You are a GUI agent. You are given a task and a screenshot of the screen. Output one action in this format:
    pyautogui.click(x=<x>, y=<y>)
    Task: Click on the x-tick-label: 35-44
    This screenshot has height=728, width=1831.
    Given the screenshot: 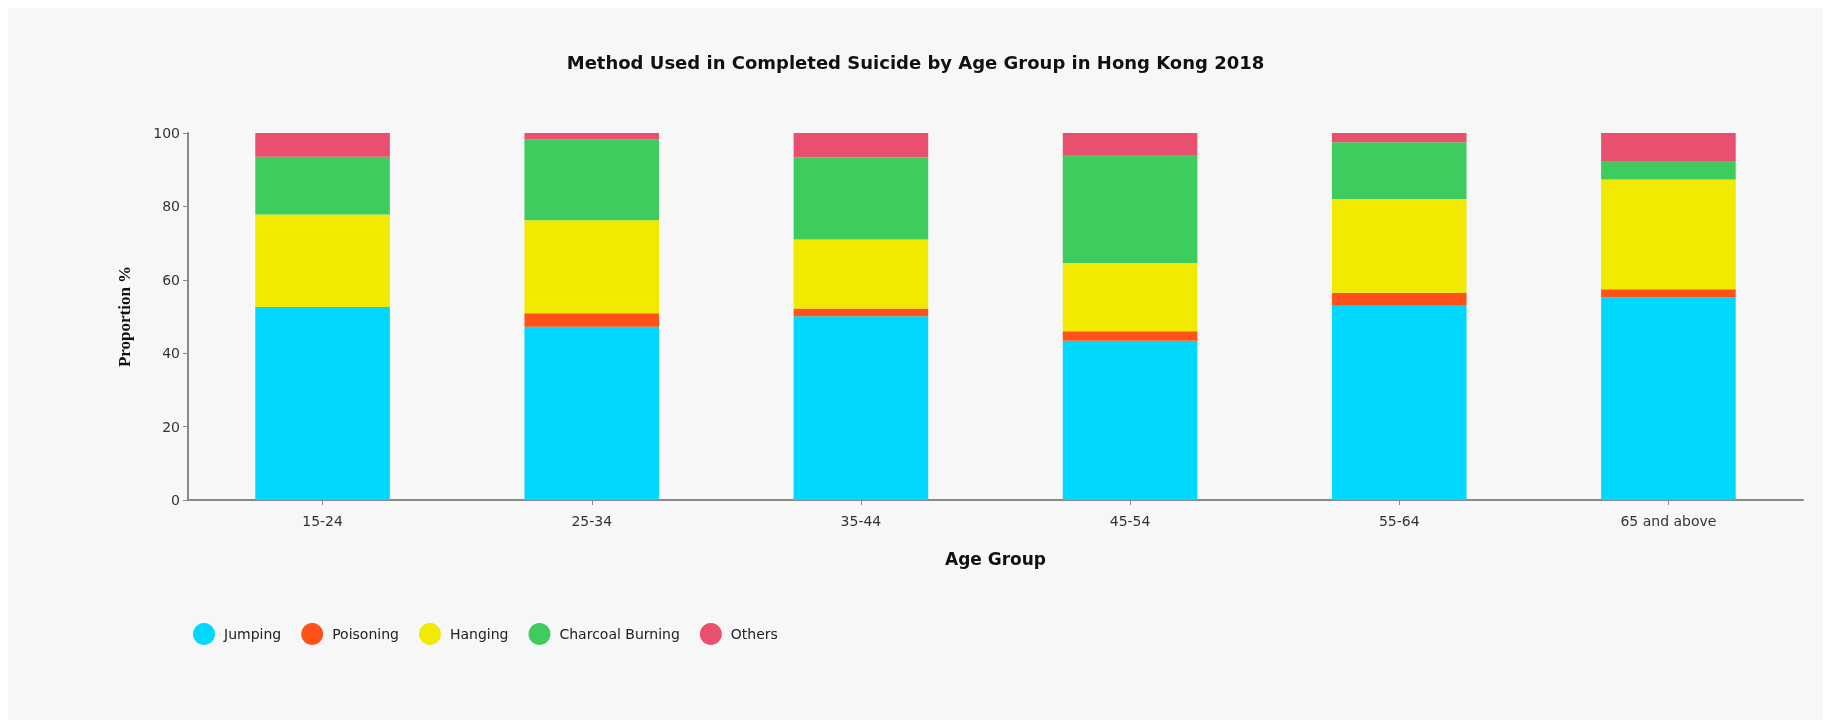 What is the action you would take?
    pyautogui.click(x=861, y=521)
    